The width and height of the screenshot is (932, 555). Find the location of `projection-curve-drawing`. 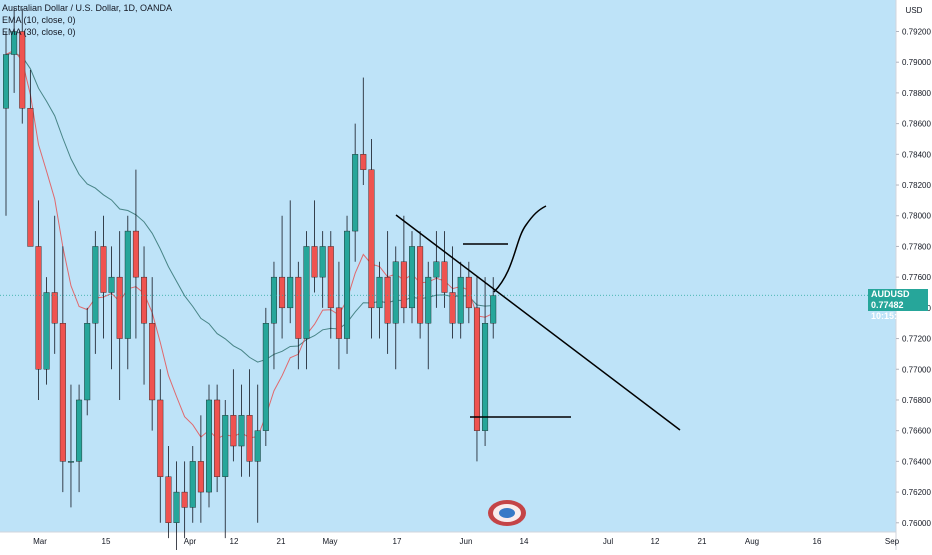

projection-curve-drawing is located at coordinates (520, 249).